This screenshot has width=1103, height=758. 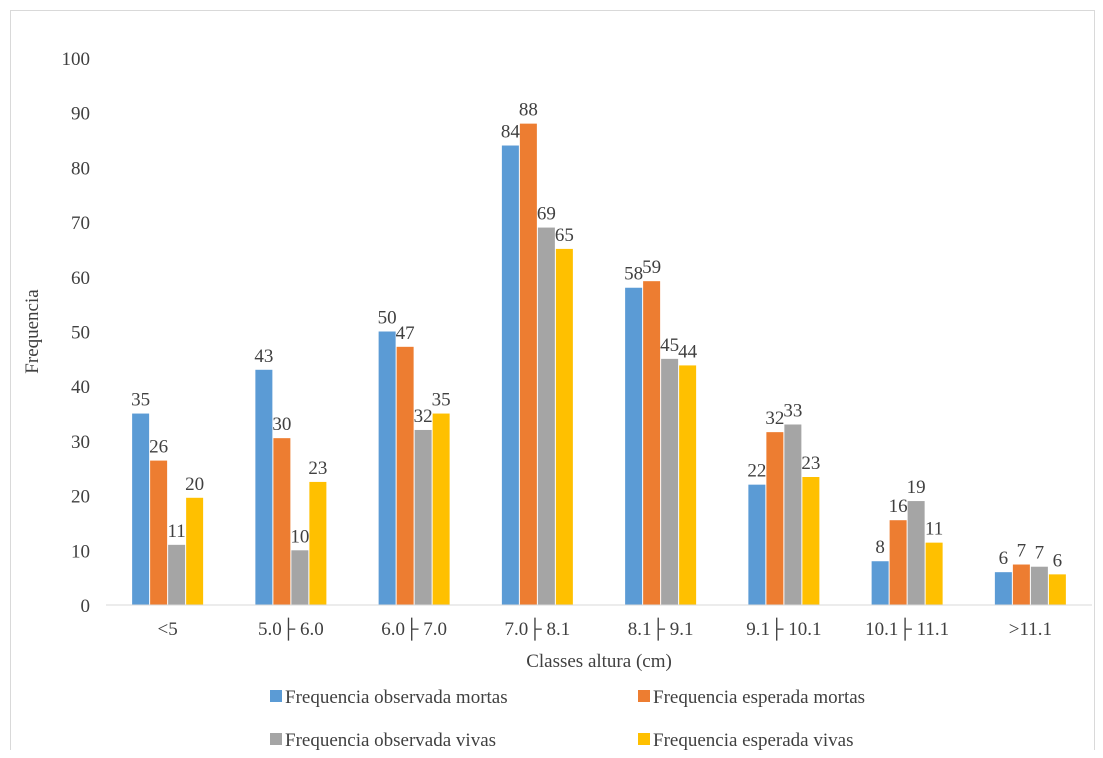 I want to click on y-tick-label: 100, so click(x=76, y=59).